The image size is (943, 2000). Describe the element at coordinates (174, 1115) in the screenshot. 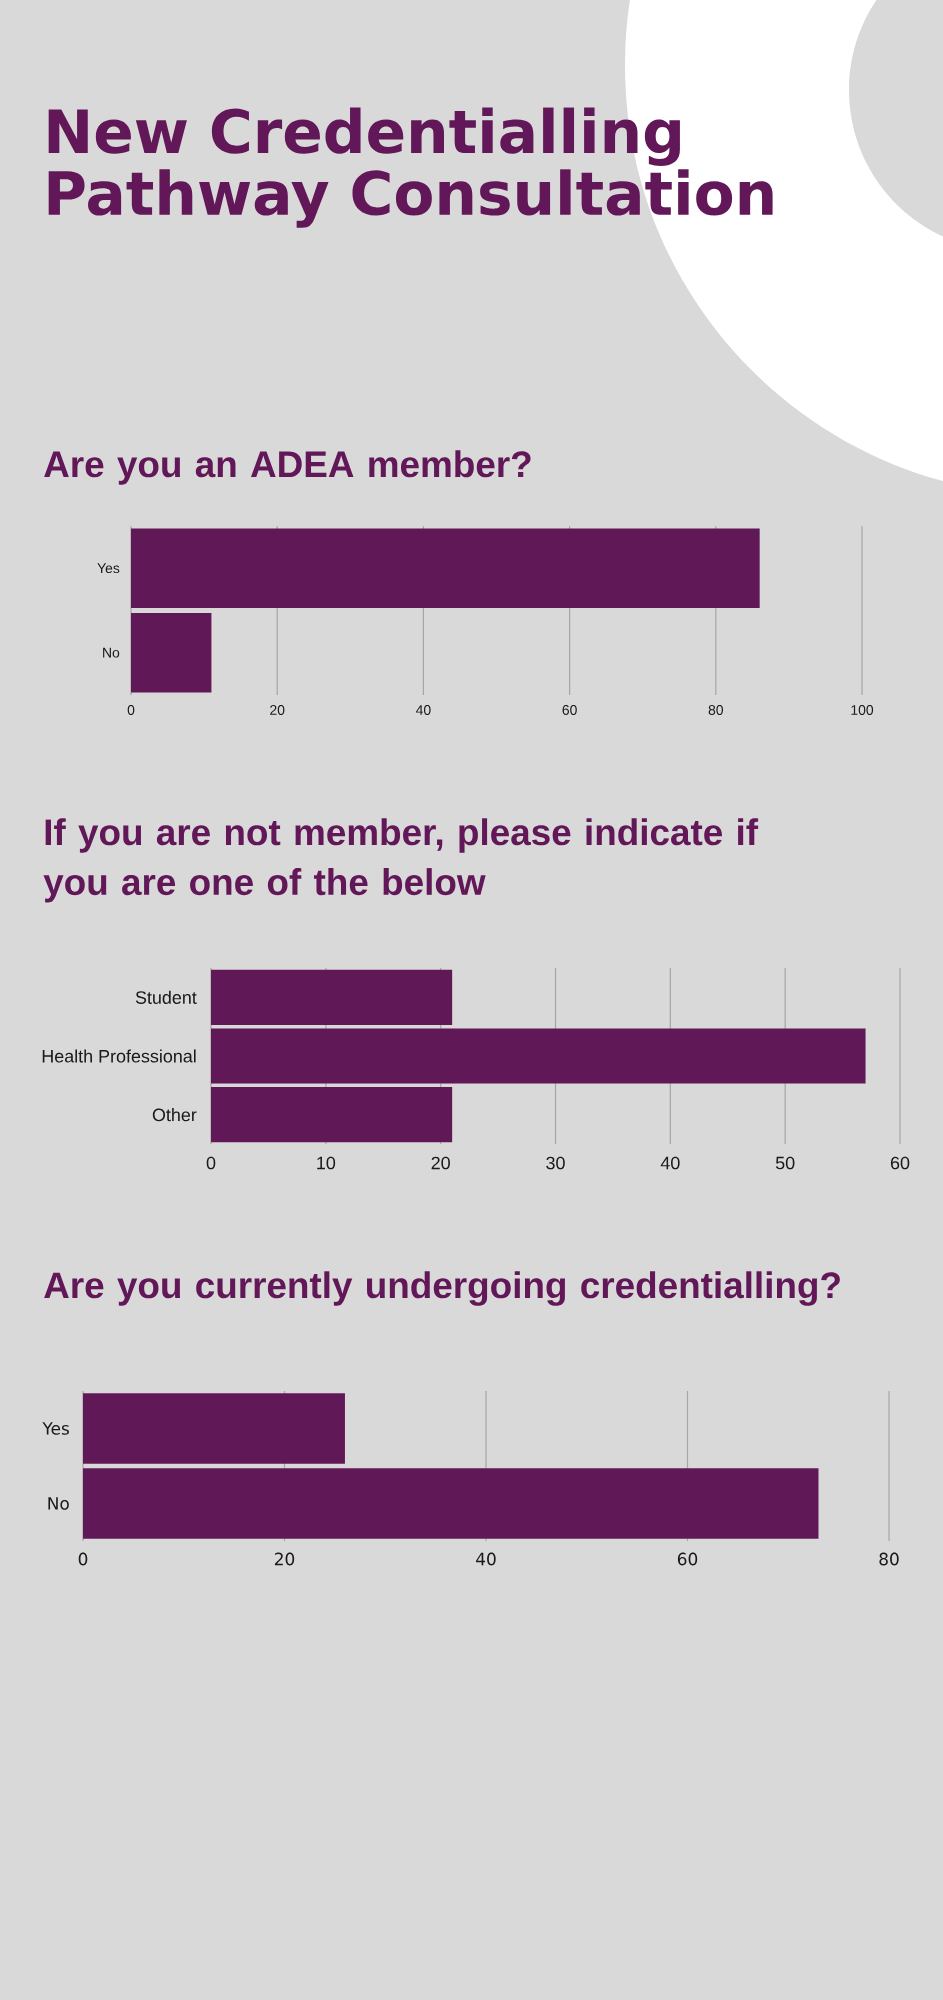

I see `y-tick-label: Other` at that location.